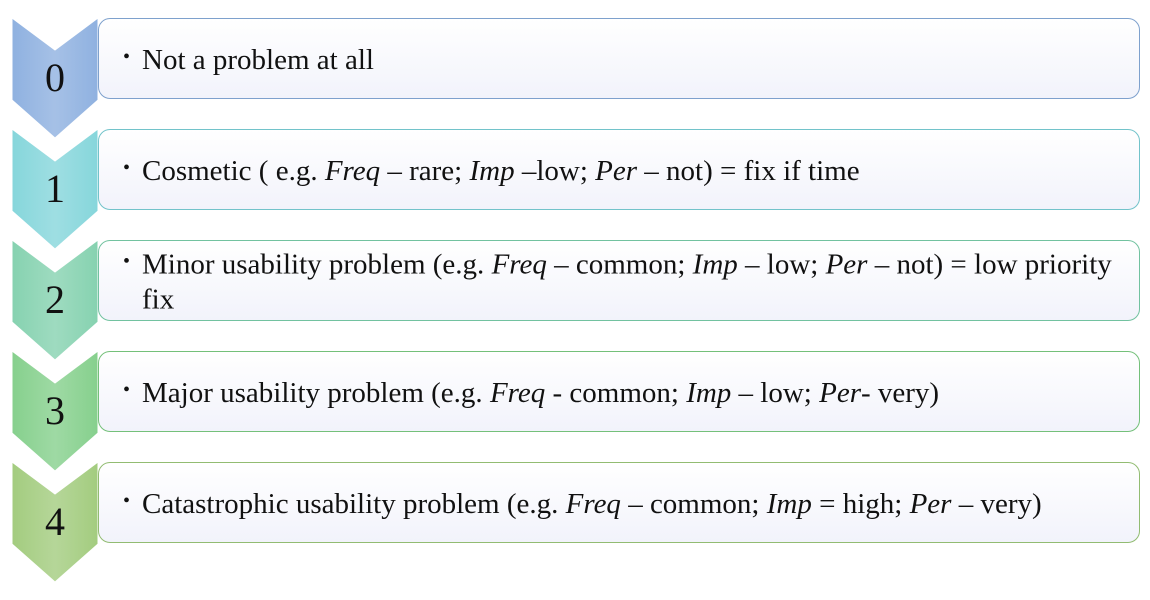 The width and height of the screenshot is (1150, 600). I want to click on text-segment: Major usability problem (e.g., so click(316, 392).